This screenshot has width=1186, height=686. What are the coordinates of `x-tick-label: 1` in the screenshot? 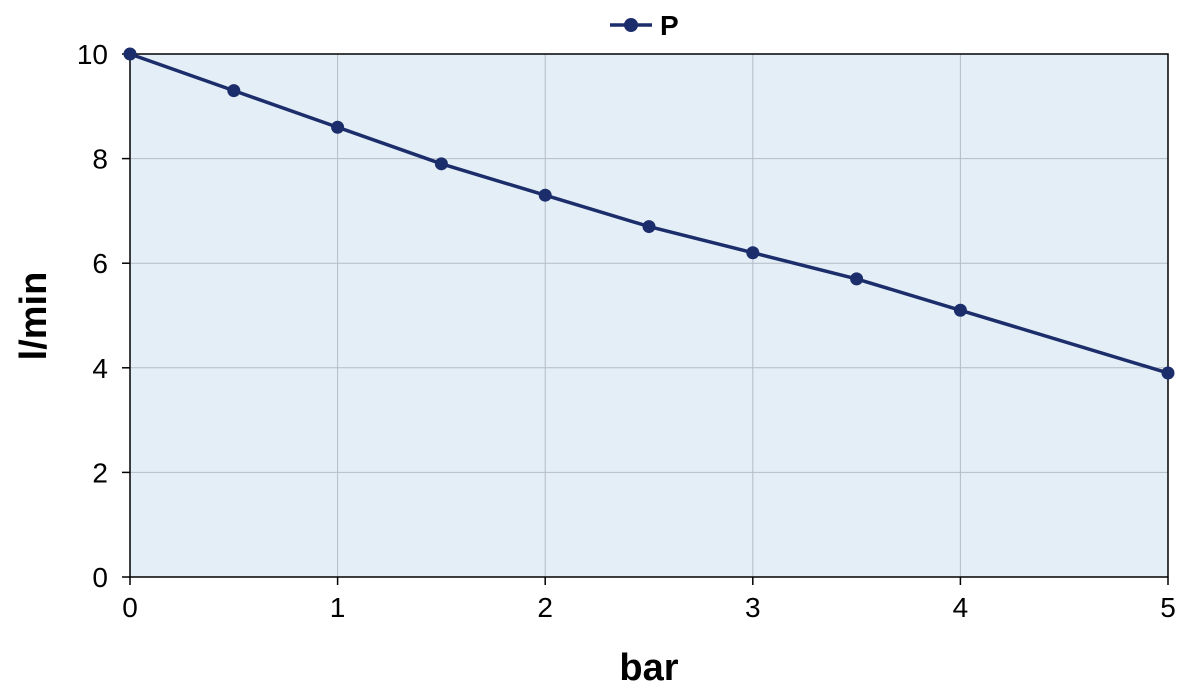 It's located at (338, 607).